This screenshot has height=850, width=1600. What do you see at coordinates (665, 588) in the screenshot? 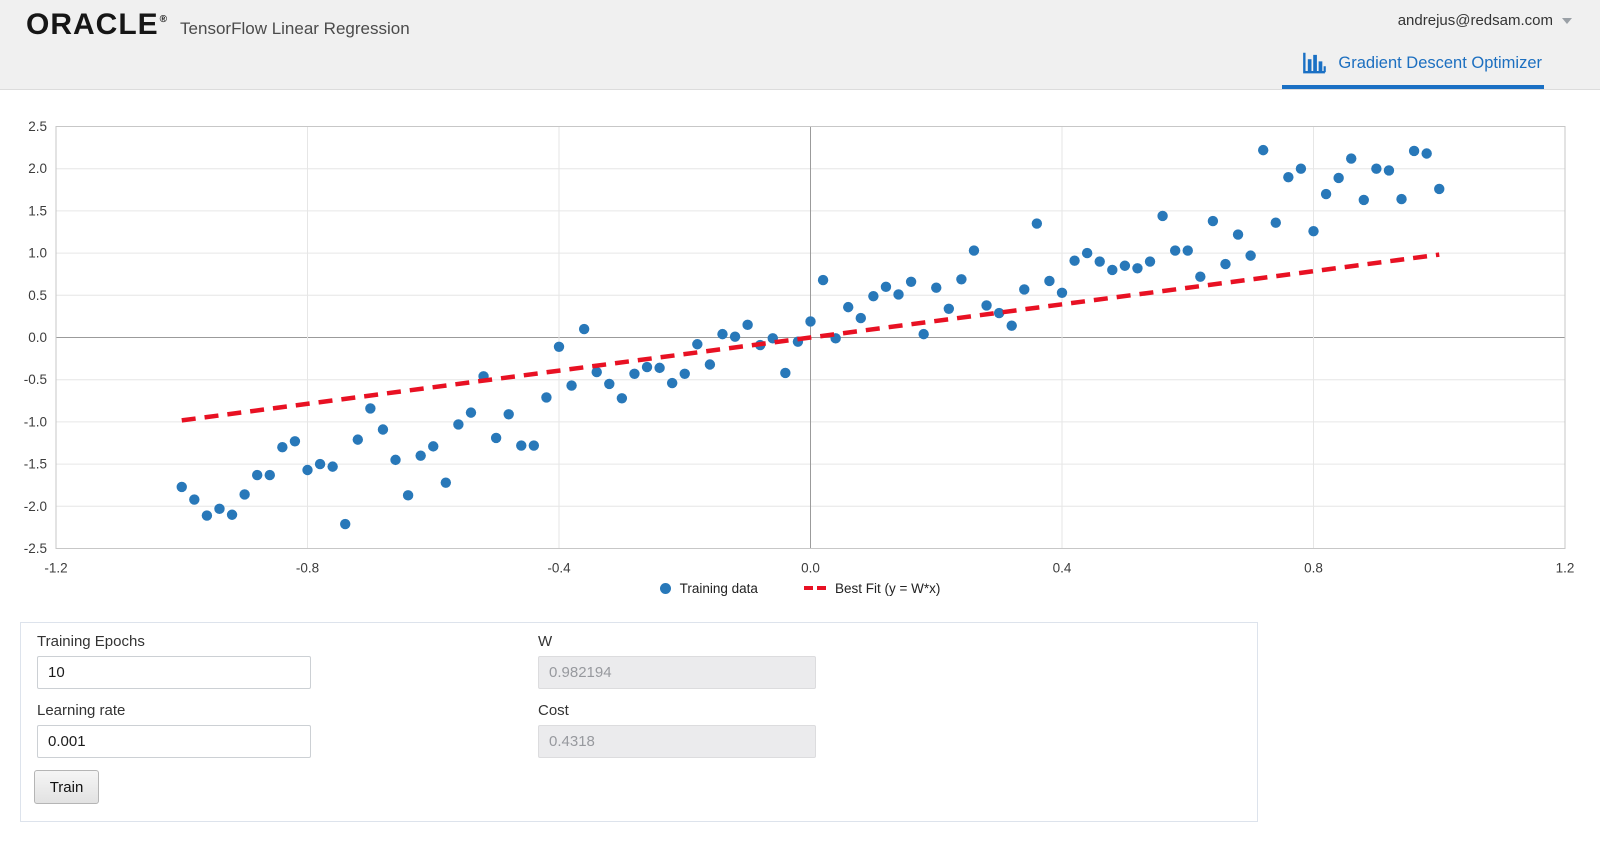
I see `scatter-marker-icon` at bounding box center [665, 588].